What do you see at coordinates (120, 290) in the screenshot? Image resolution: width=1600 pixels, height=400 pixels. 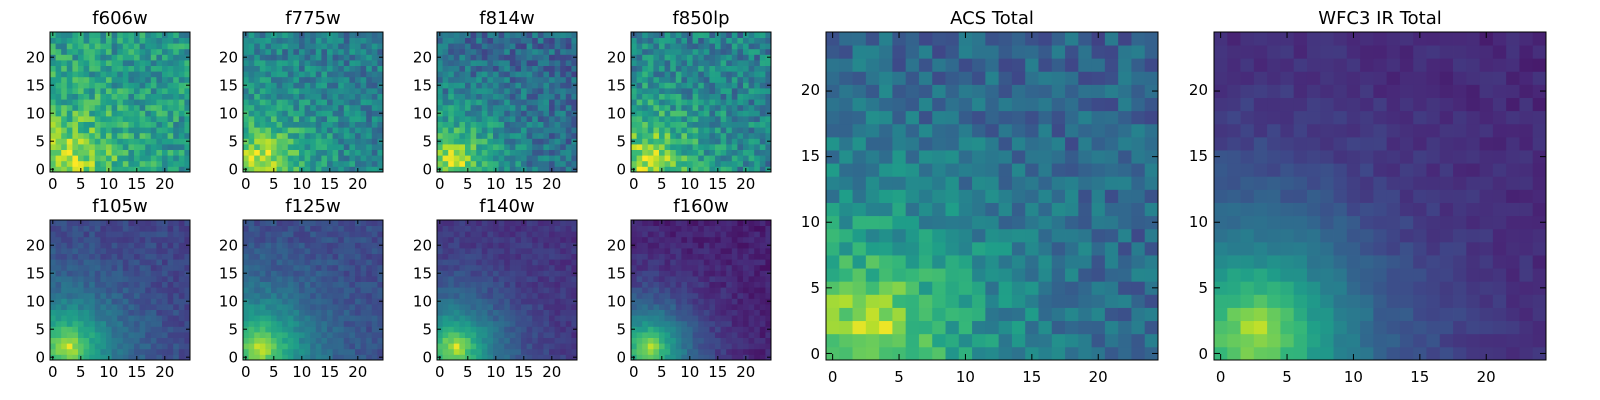 I see `plot-frame` at bounding box center [120, 290].